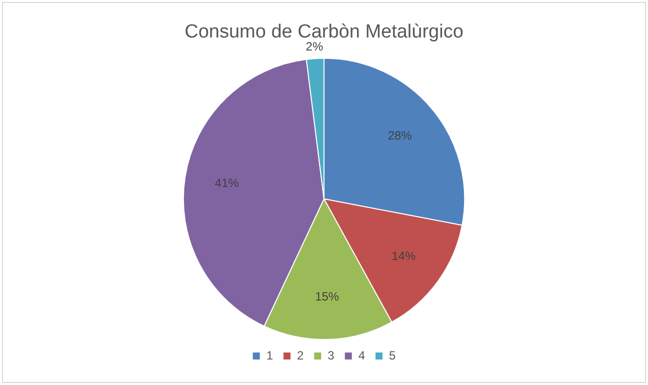  What do you see at coordinates (400, 135) in the screenshot?
I see `data-label: 28%` at bounding box center [400, 135].